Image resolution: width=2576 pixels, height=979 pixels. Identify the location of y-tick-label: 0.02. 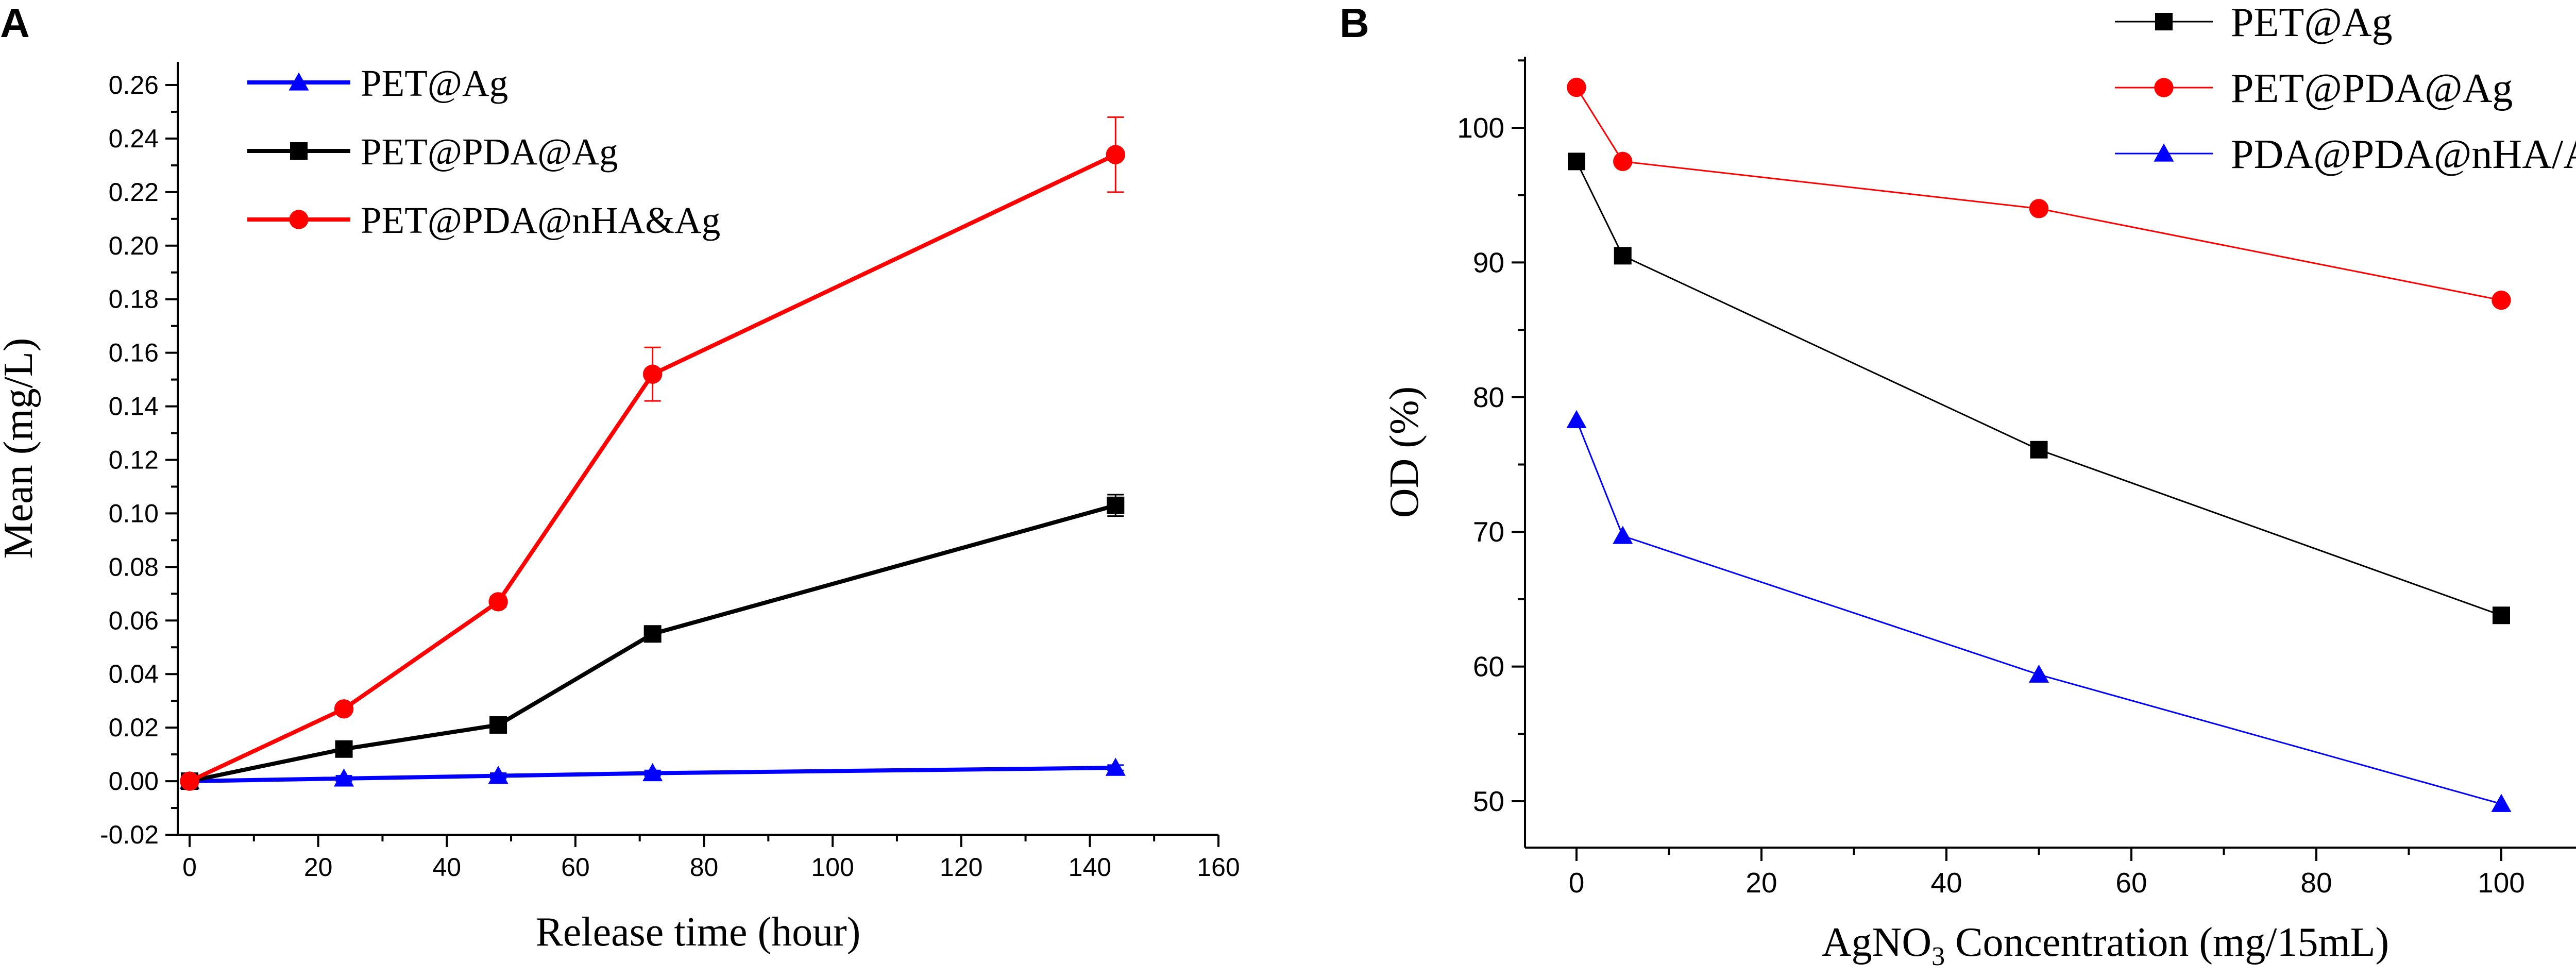
(134, 728).